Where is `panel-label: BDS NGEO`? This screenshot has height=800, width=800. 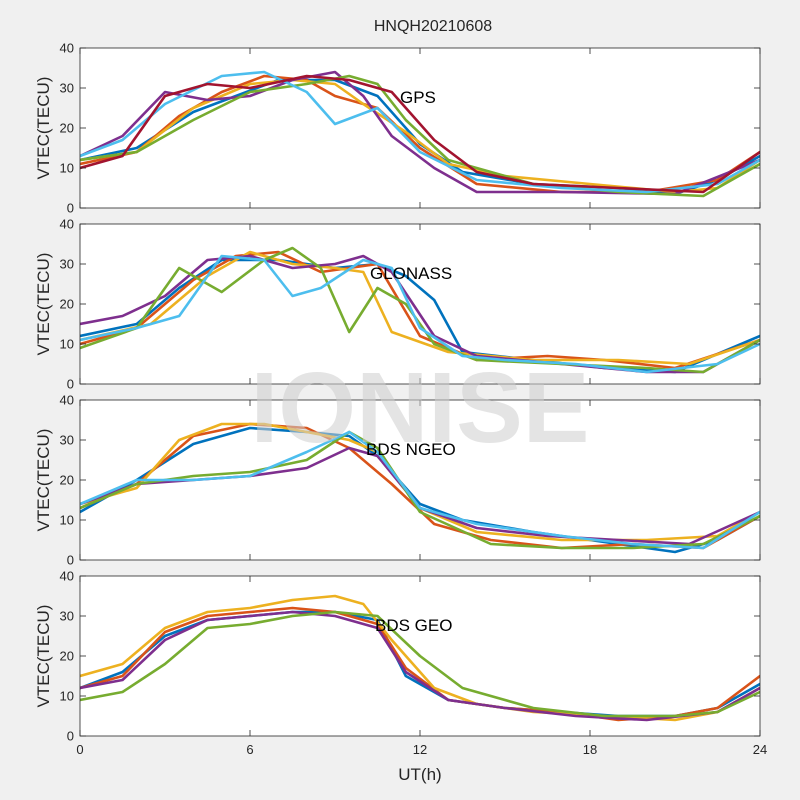
panel-label: BDS NGEO is located at coordinates (411, 449).